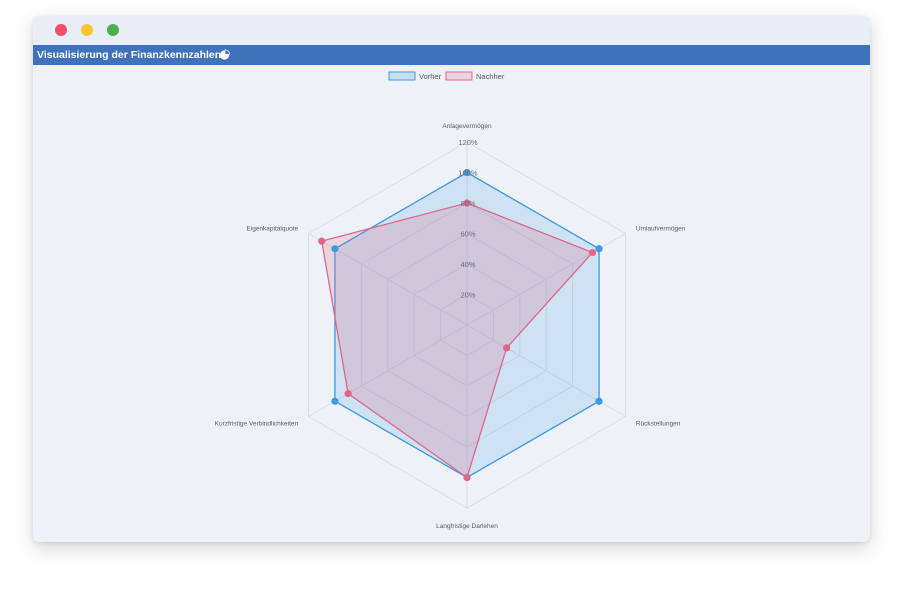 This screenshot has width=900, height=610. I want to click on tick-label: 120%, so click(468, 142).